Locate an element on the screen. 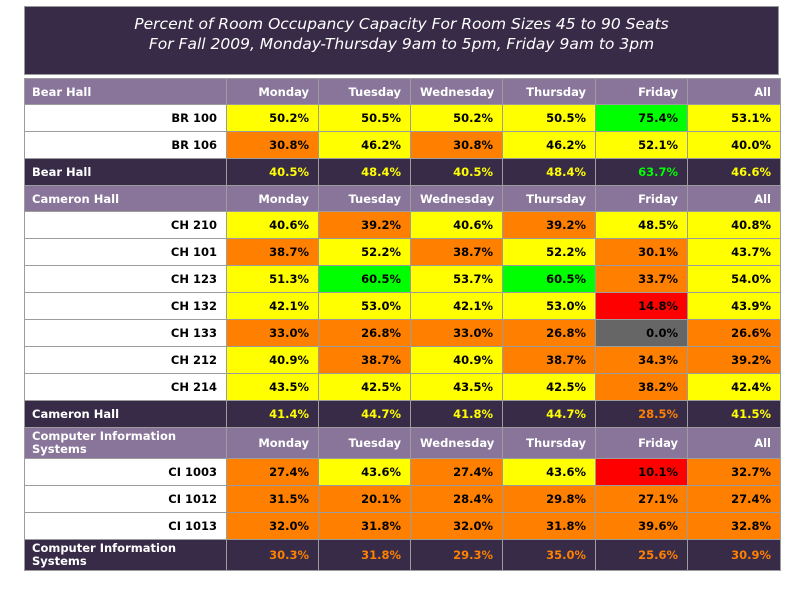 The height and width of the screenshot is (600, 800). room-name: CI 1013 is located at coordinates (125, 526).